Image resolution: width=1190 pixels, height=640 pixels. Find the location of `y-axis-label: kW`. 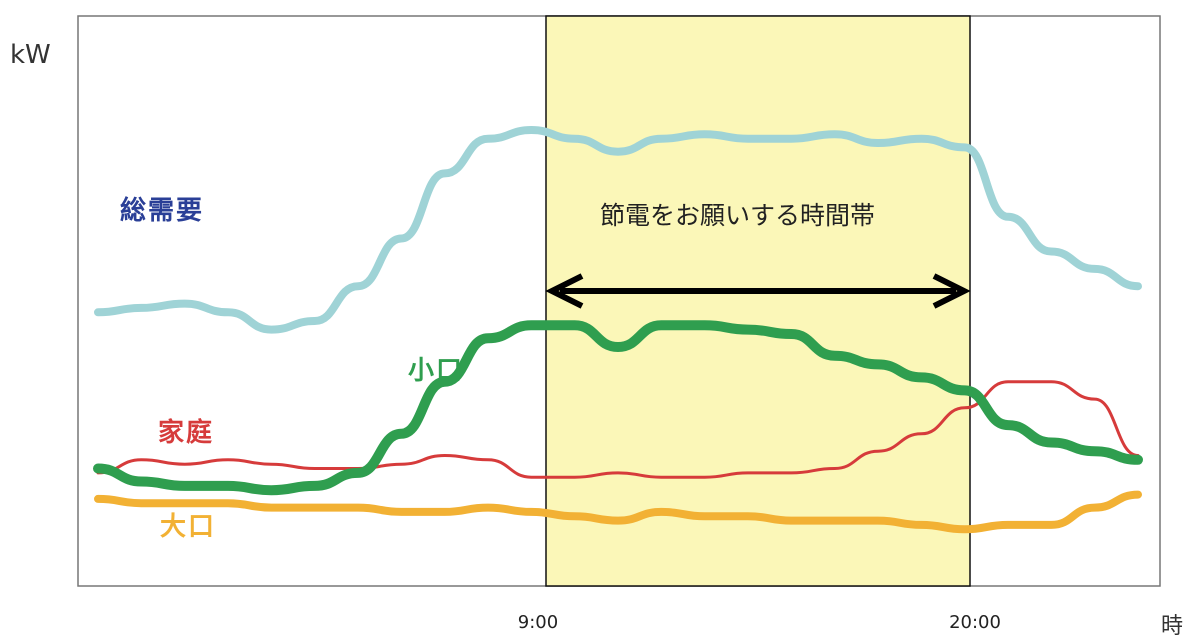

y-axis-label: kW is located at coordinates (30, 55).